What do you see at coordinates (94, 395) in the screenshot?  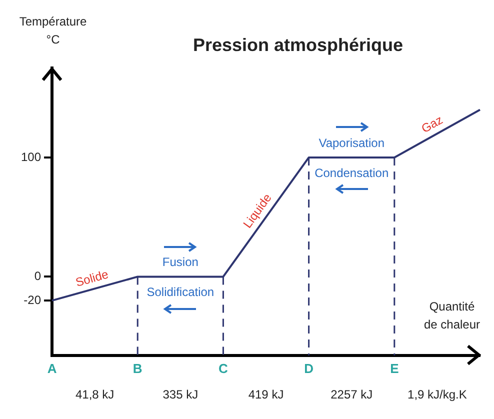 I see `text: 41,8 kJ` at bounding box center [94, 395].